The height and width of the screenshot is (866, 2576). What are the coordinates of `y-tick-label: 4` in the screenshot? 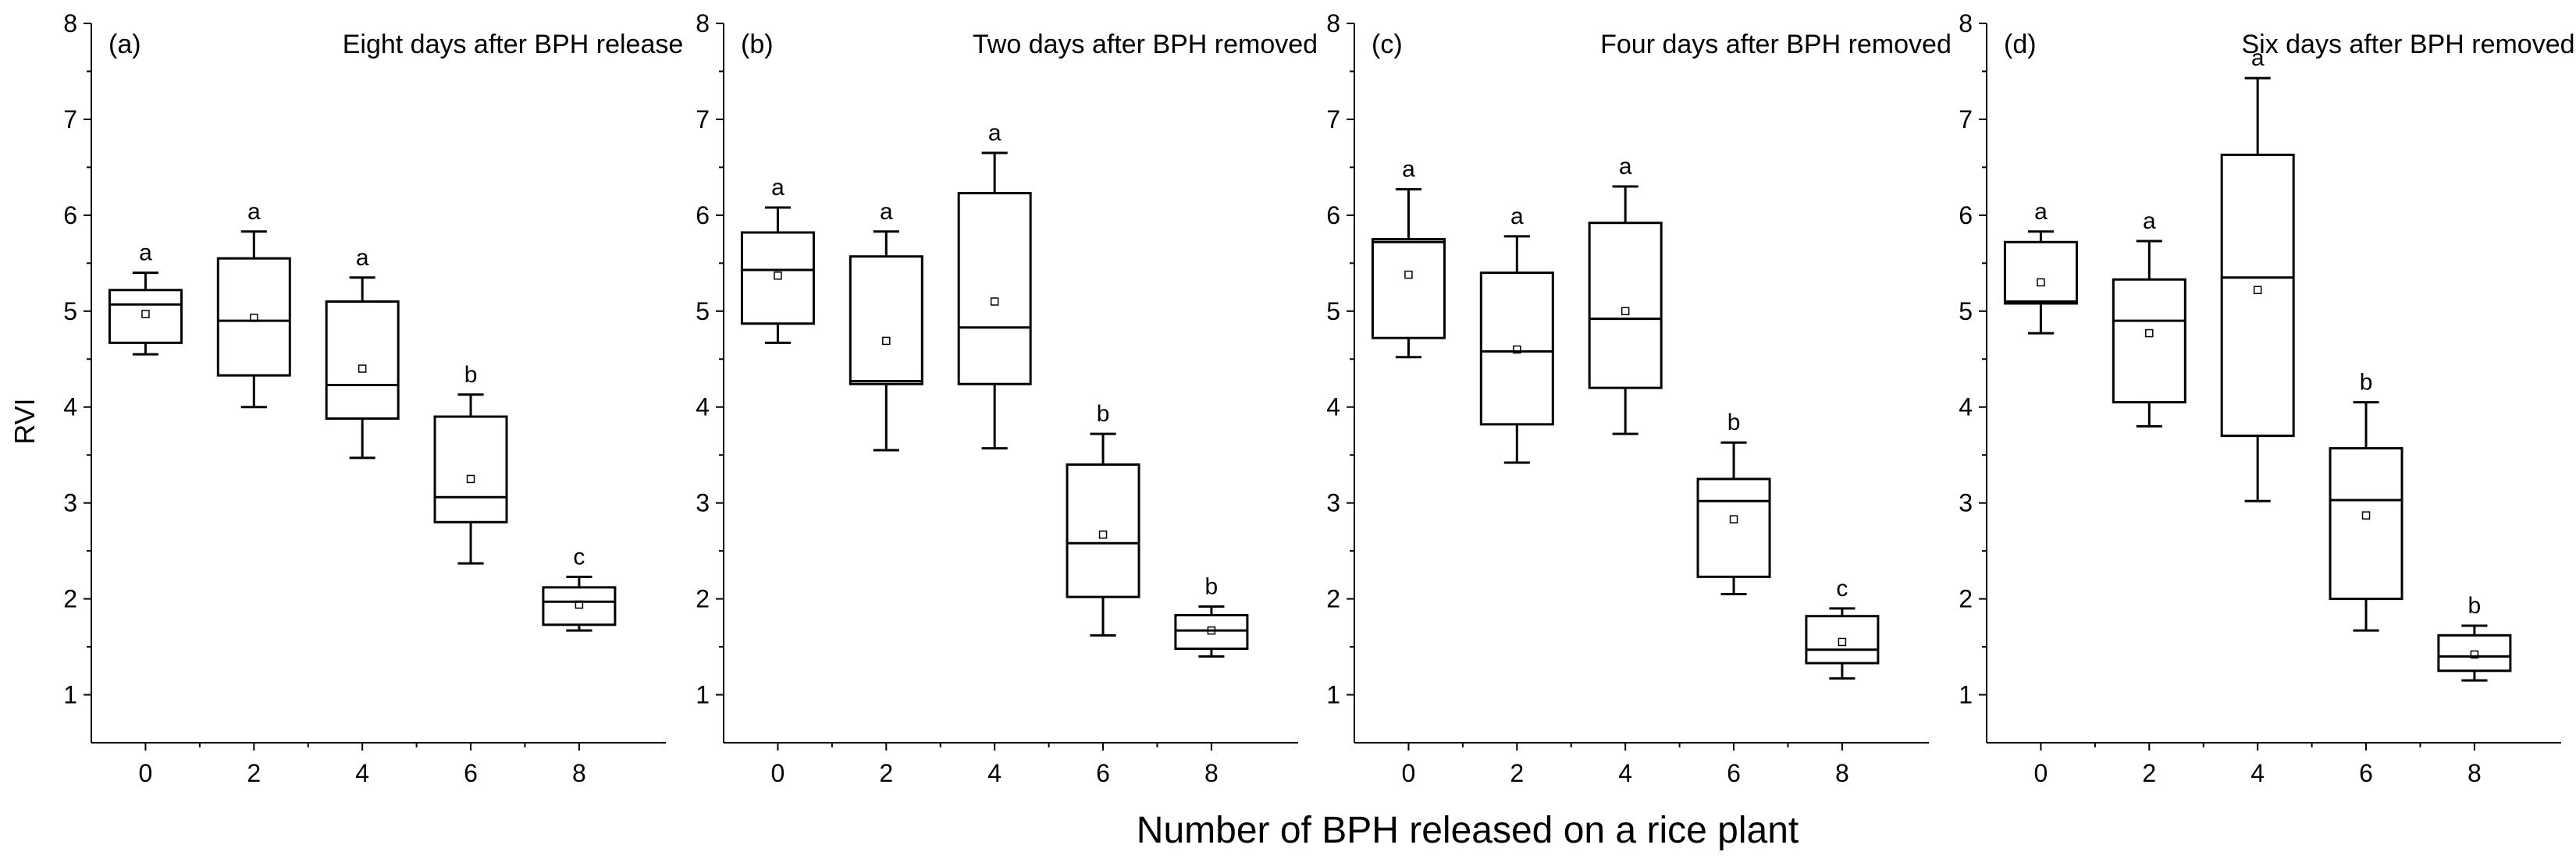 It's located at (1966, 407).